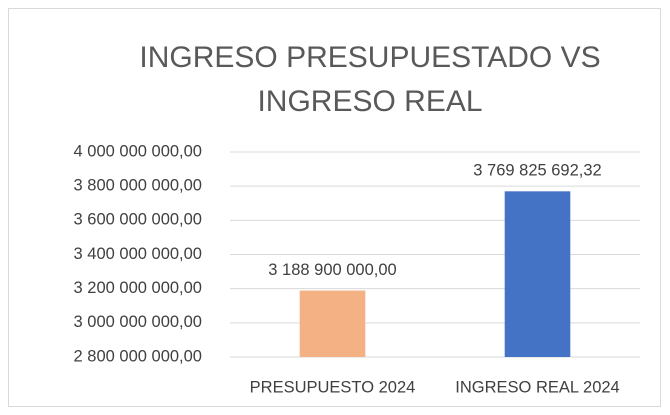 This screenshot has width=670, height=415. I want to click on y-tick-label: 3 800 000 000,00, so click(138, 186).